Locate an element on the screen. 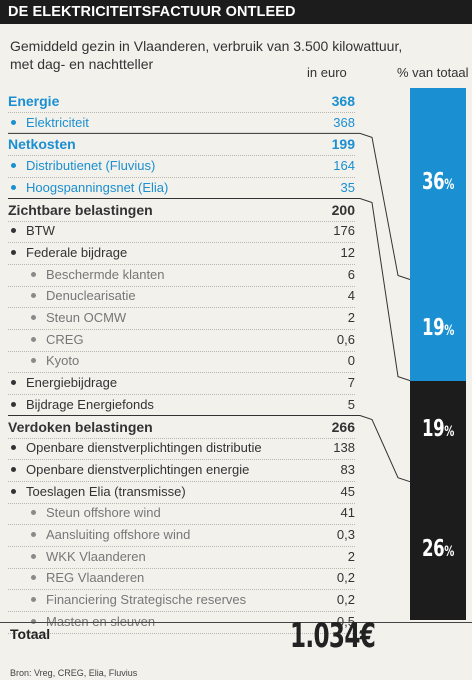 The width and height of the screenshot is (472, 680). table-row: Aansluiting offshore wind 0,3 is located at coordinates (181, 535).